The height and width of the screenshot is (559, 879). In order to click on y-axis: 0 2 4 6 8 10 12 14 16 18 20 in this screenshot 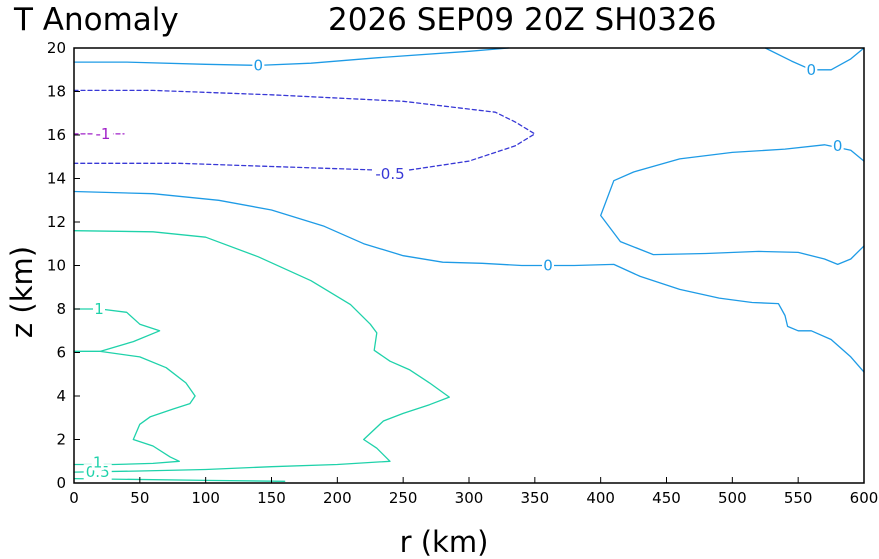, I will do `click(63, 265)`.